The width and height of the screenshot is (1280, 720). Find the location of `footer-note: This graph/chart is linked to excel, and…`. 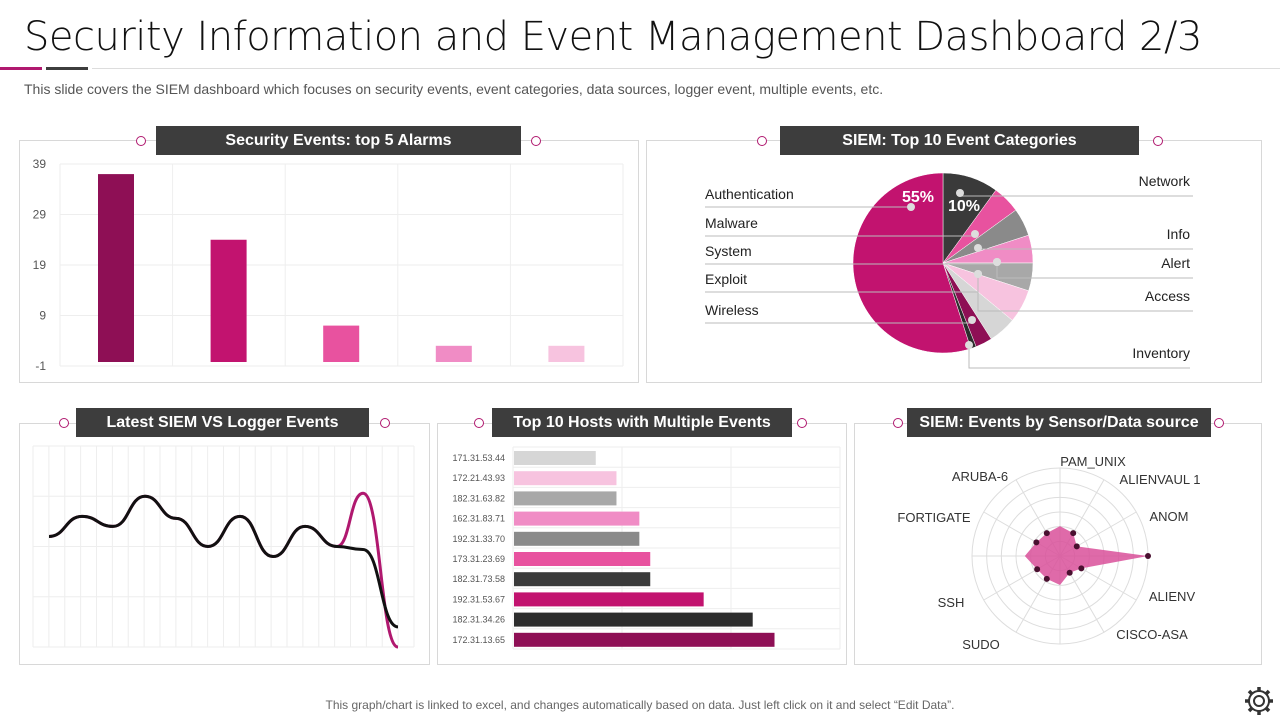

footer-note: This graph/chart is linked to excel, and… is located at coordinates (640, 705).